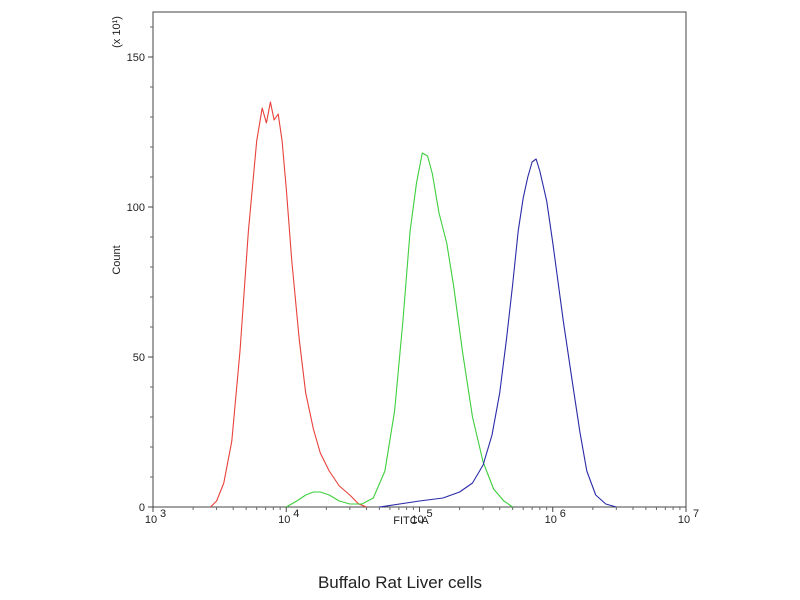  Describe the element at coordinates (163, 514) in the screenshot. I see `x-tick-exponent: 3` at that location.